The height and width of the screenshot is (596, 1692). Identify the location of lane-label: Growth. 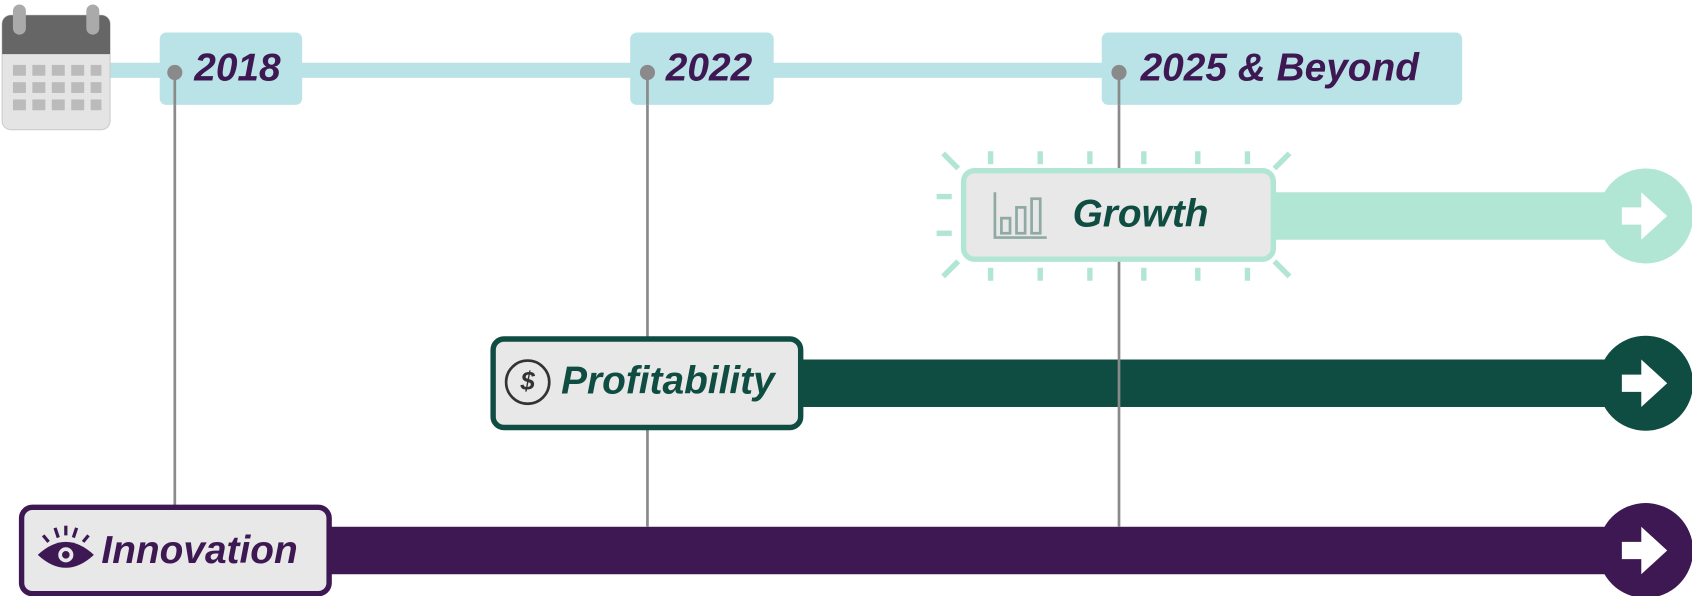
(1141, 213).